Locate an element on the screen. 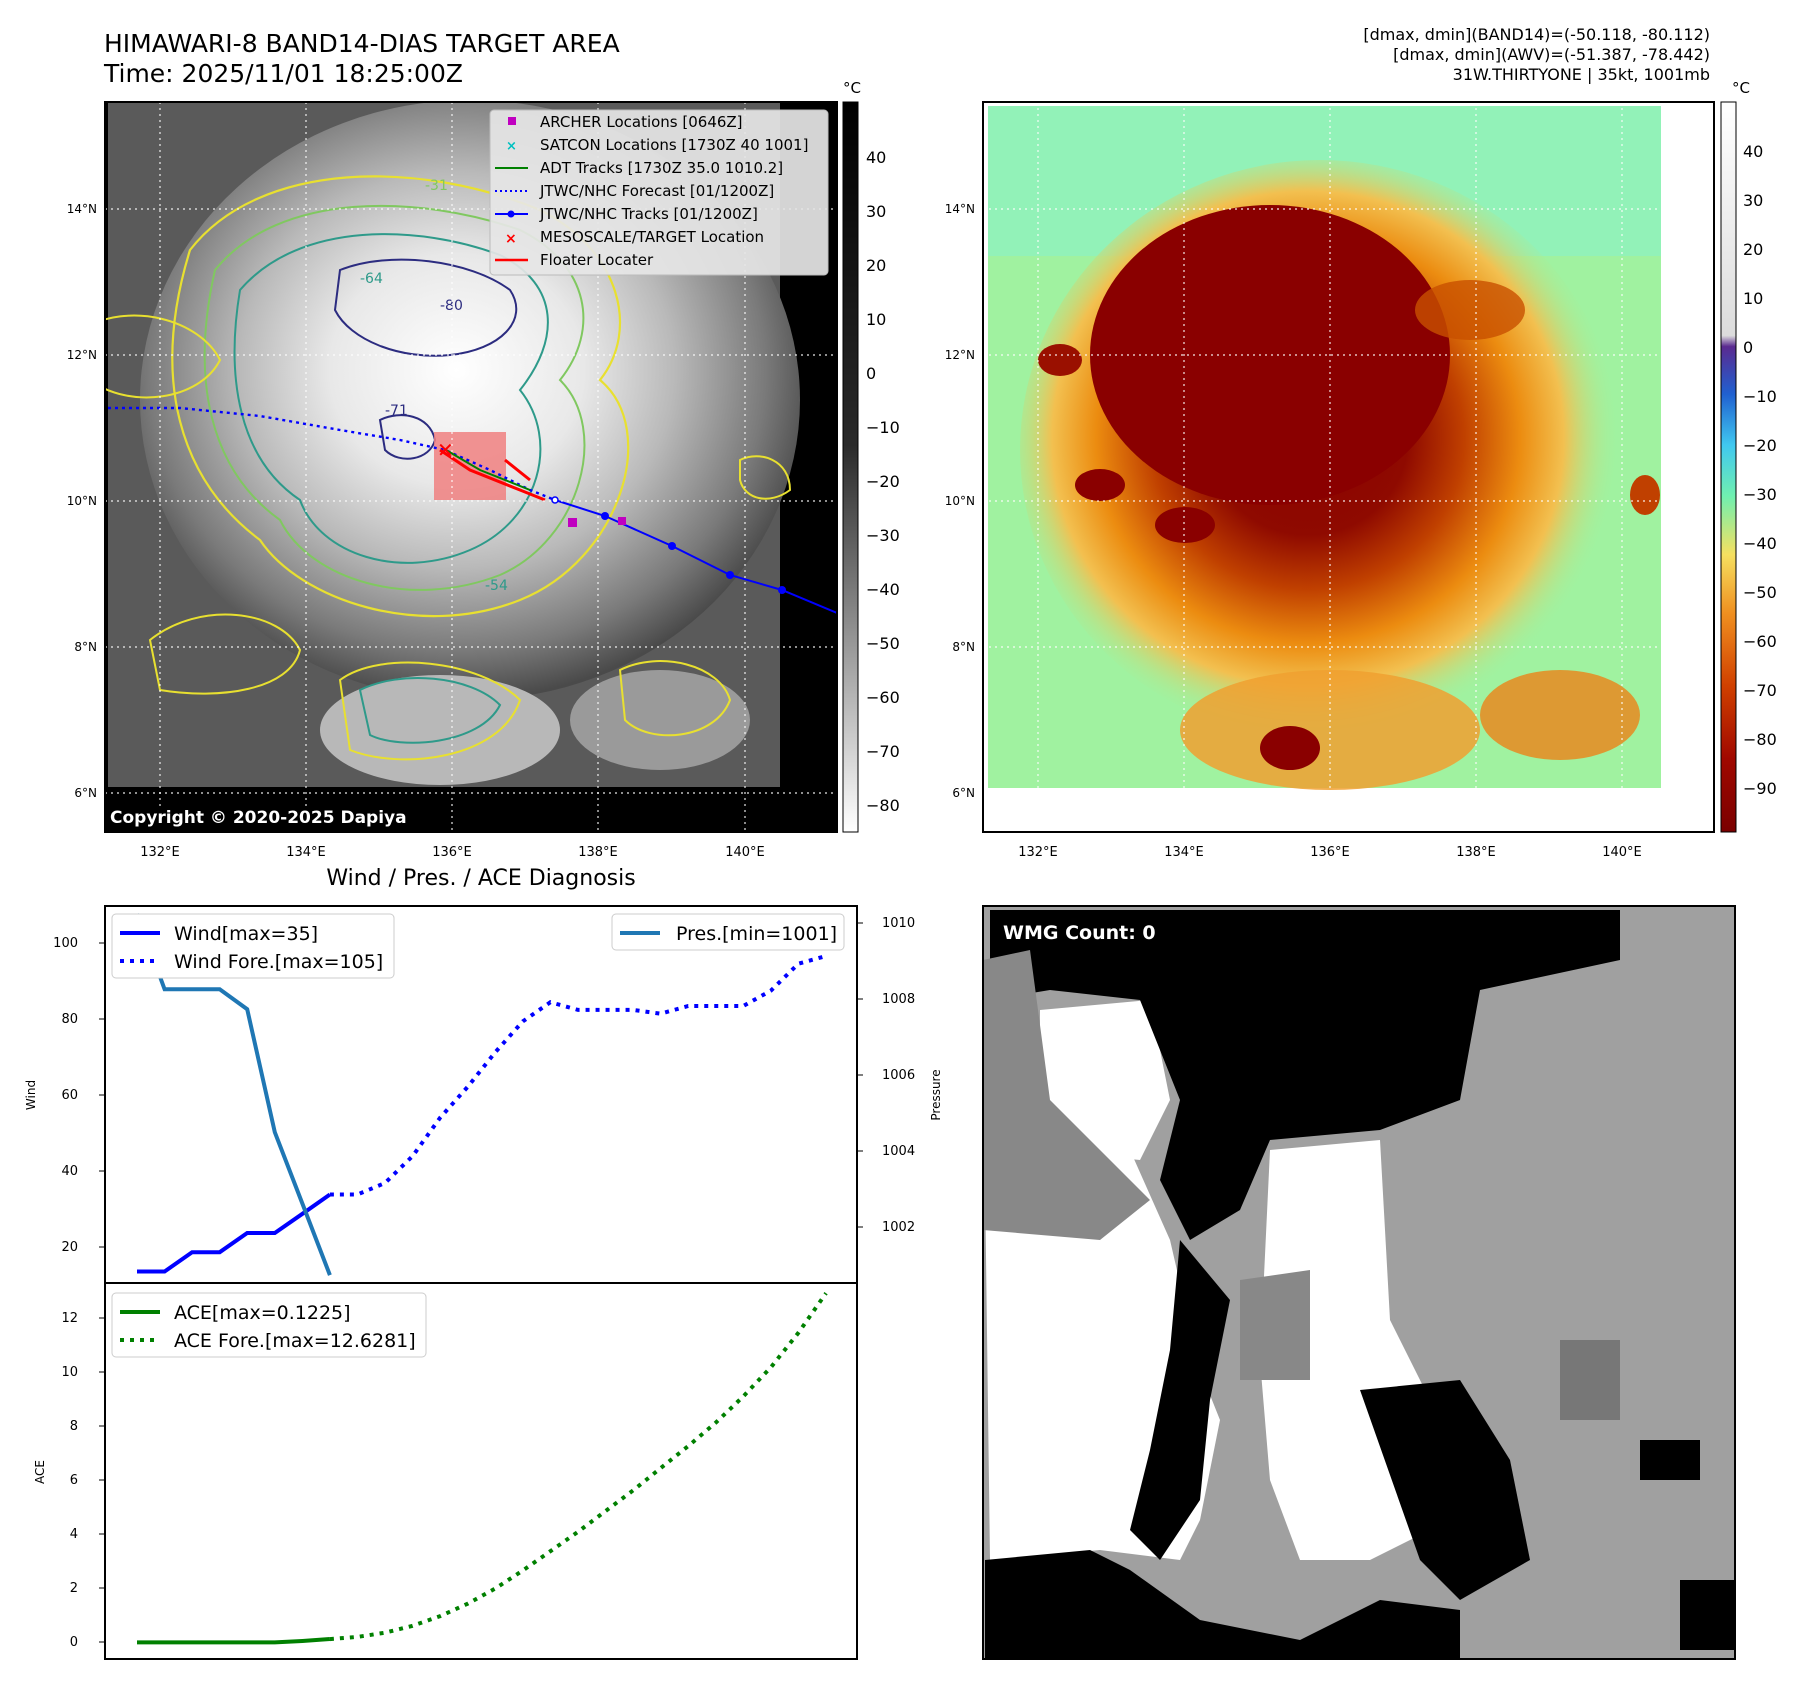  jtwc-forecast-track is located at coordinates (332, 454).